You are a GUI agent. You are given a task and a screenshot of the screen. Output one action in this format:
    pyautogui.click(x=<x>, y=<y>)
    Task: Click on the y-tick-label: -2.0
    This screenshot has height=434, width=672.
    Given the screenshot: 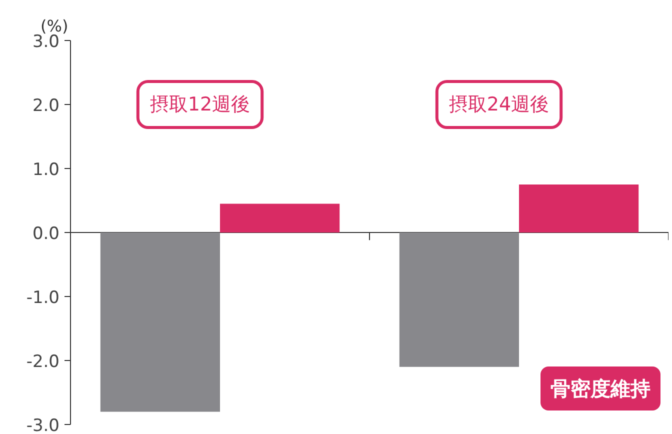 What is the action you would take?
    pyautogui.click(x=43, y=362)
    